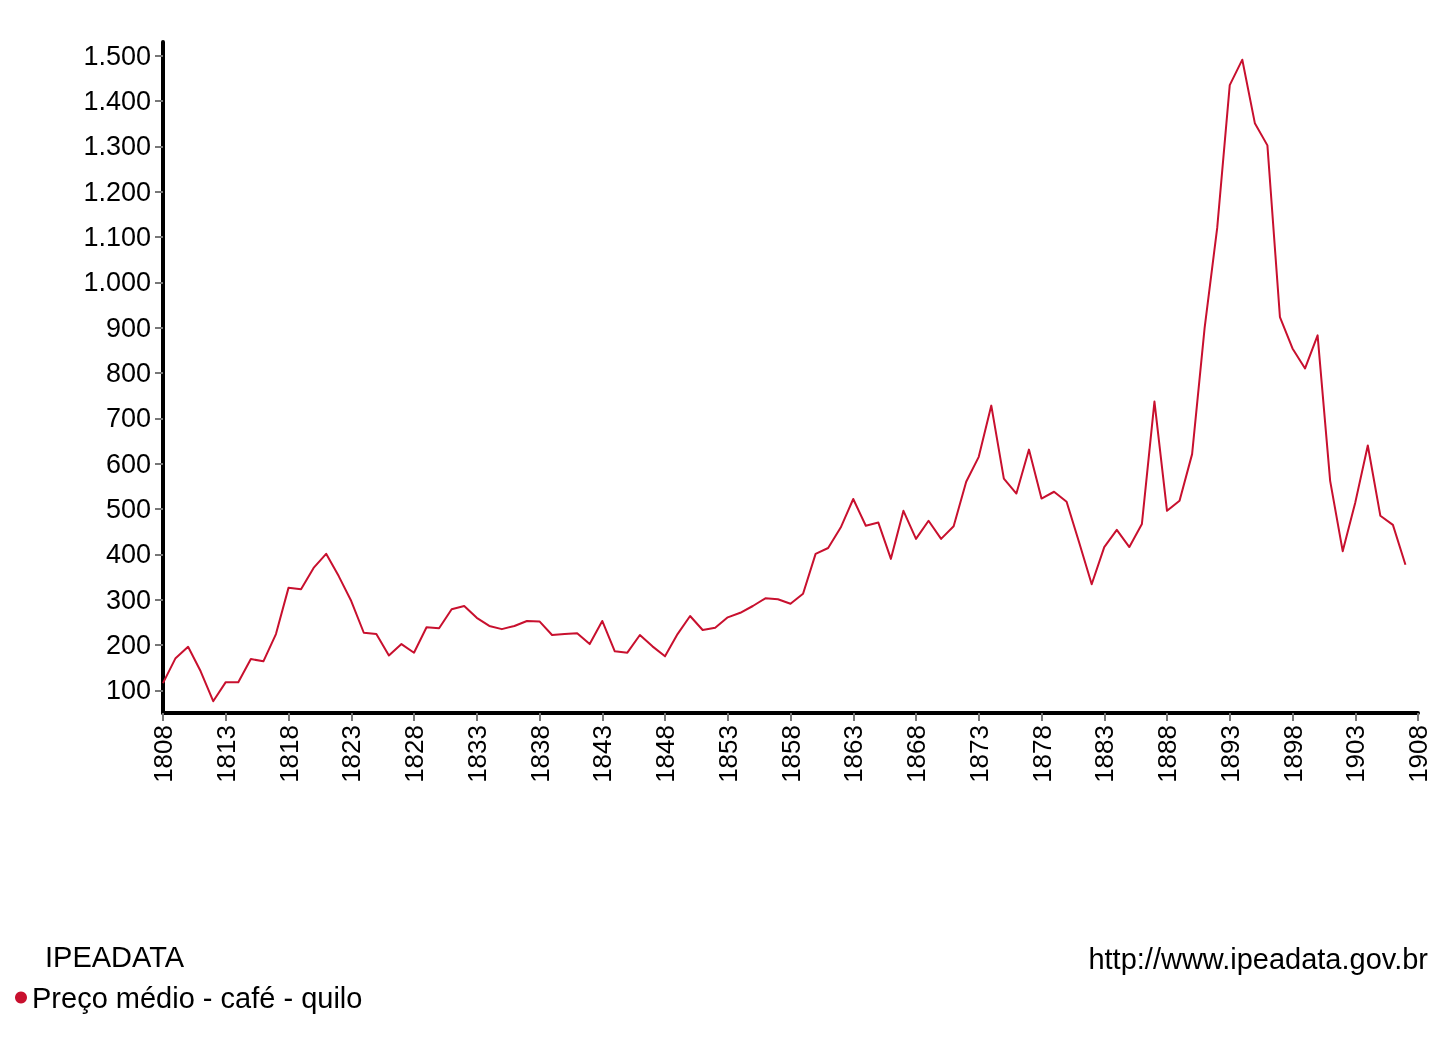 The height and width of the screenshot is (1052, 1450). I want to click on x-tick-label: 1908, so click(1418, 754).